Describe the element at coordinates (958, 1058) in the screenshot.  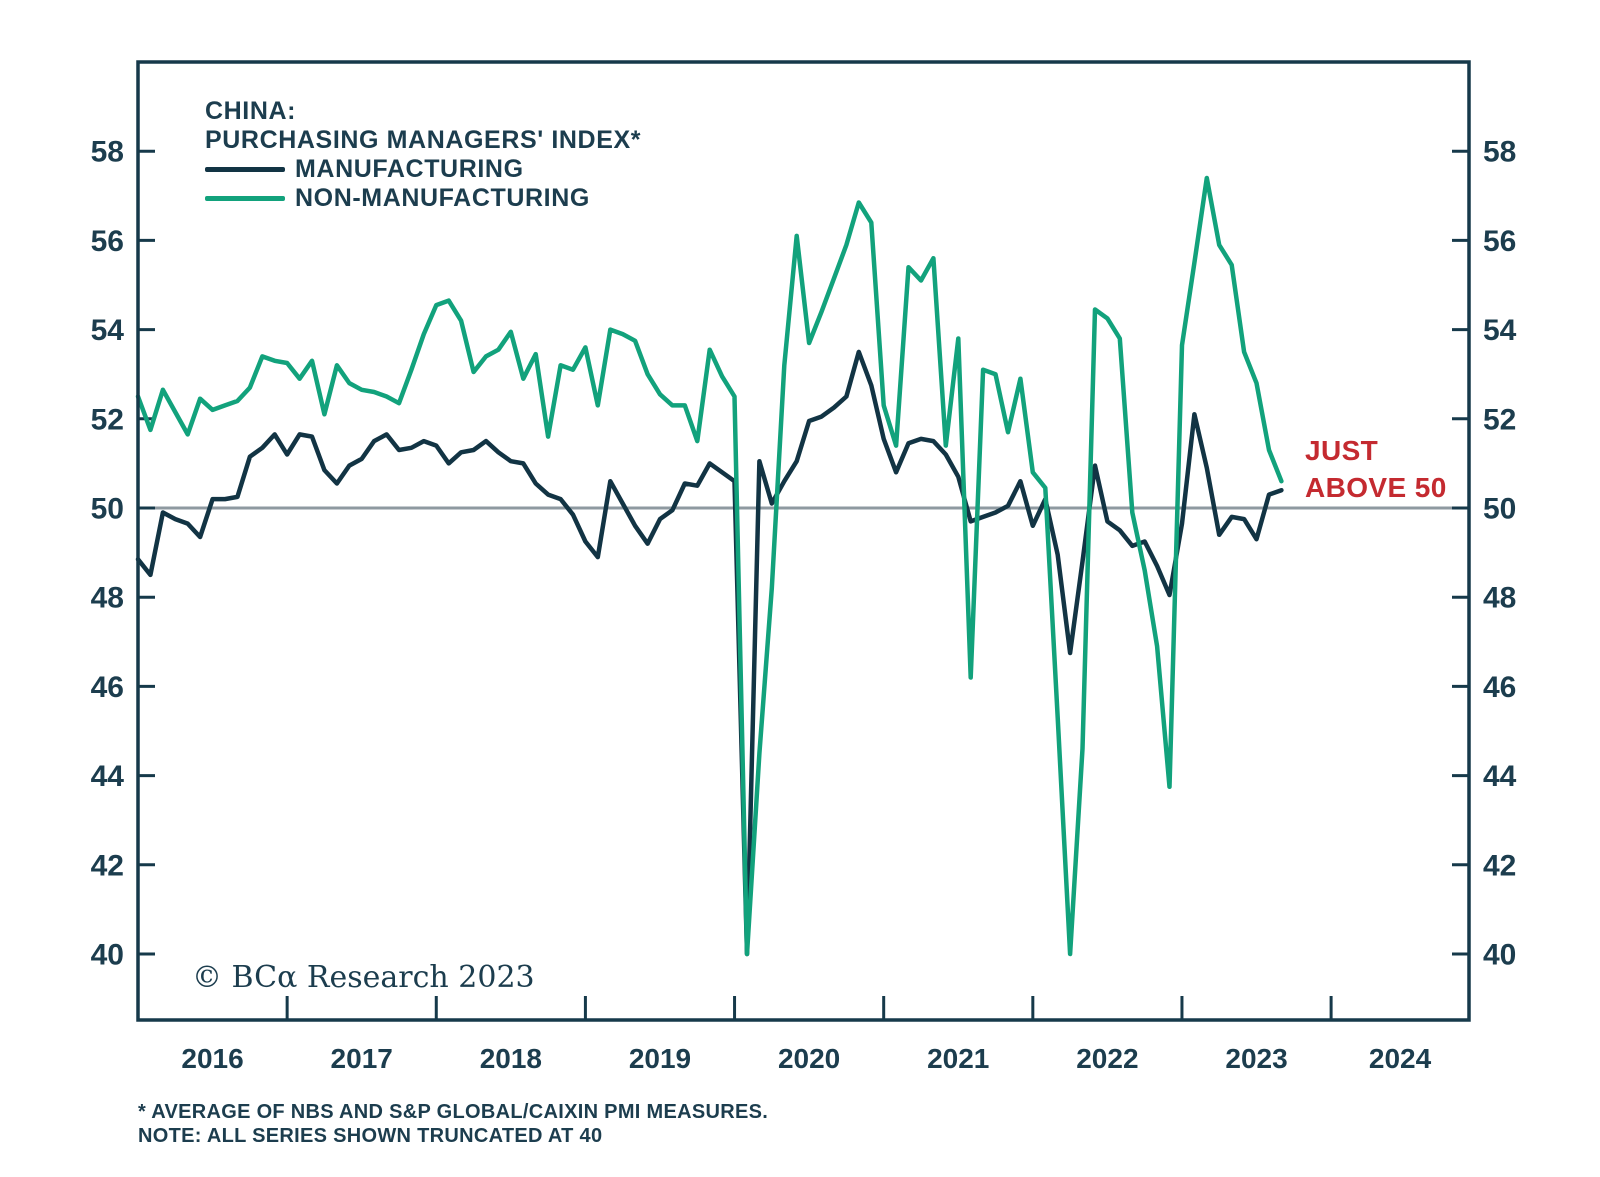
I see `year-label-2021: 2021` at that location.